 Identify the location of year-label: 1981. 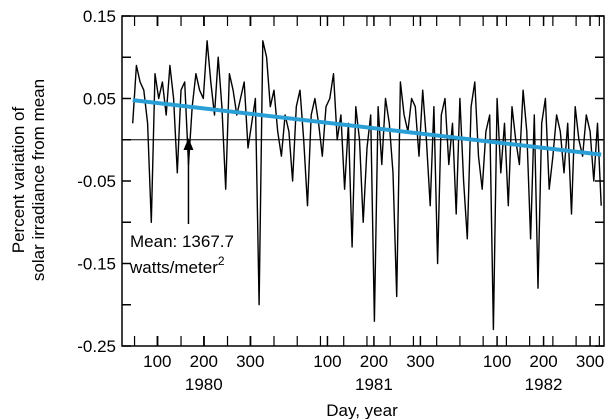
(374, 384).